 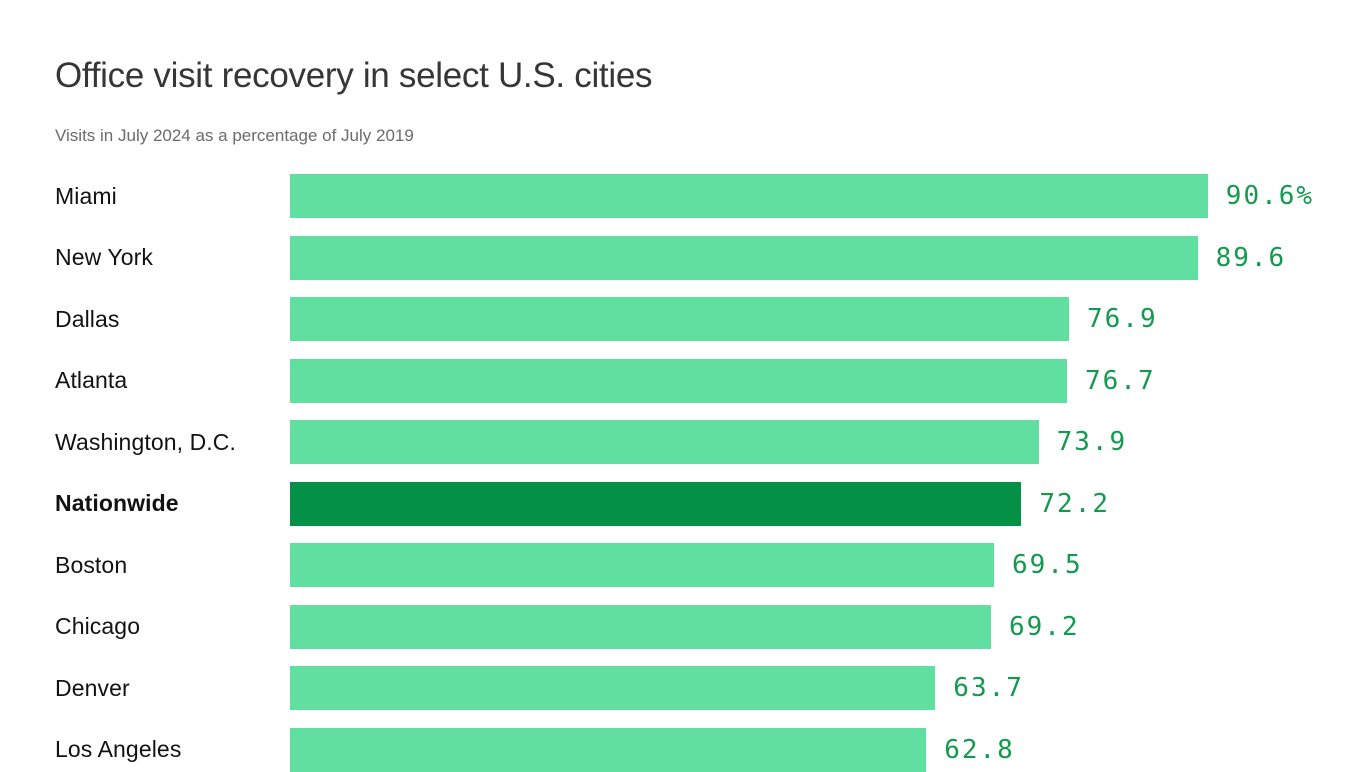 I want to click on chart-row: Nationwide 72.2, so click(x=710, y=503).